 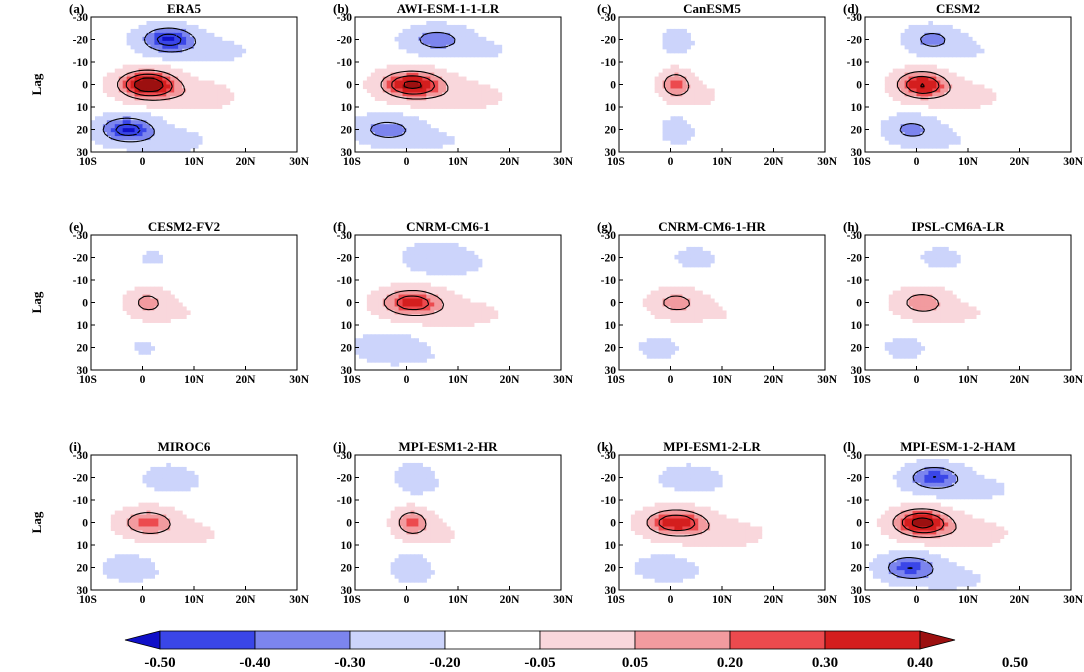 What do you see at coordinates (857, 131) in the screenshot?
I see `y-tick-label: 20` at bounding box center [857, 131].